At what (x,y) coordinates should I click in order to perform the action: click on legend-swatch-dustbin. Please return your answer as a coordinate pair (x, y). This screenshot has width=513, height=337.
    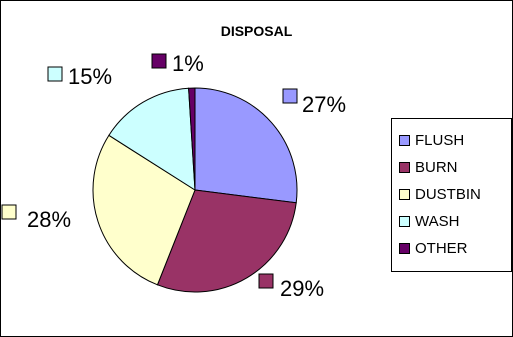
    Looking at the image, I should click on (404, 194).